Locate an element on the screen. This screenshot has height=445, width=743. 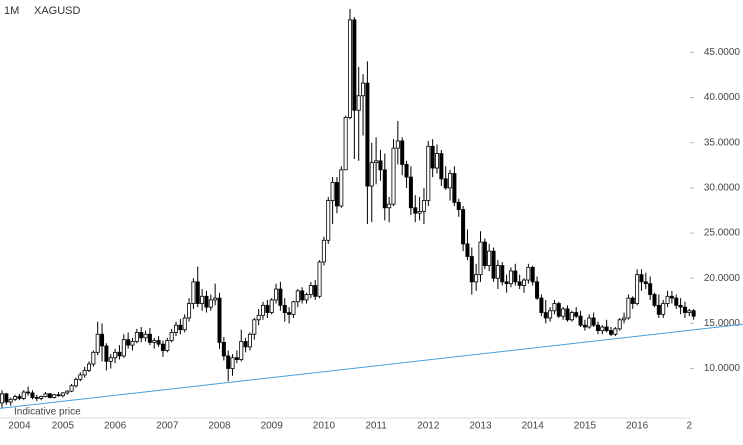
x-tick-label: 2013 is located at coordinates (480, 426).